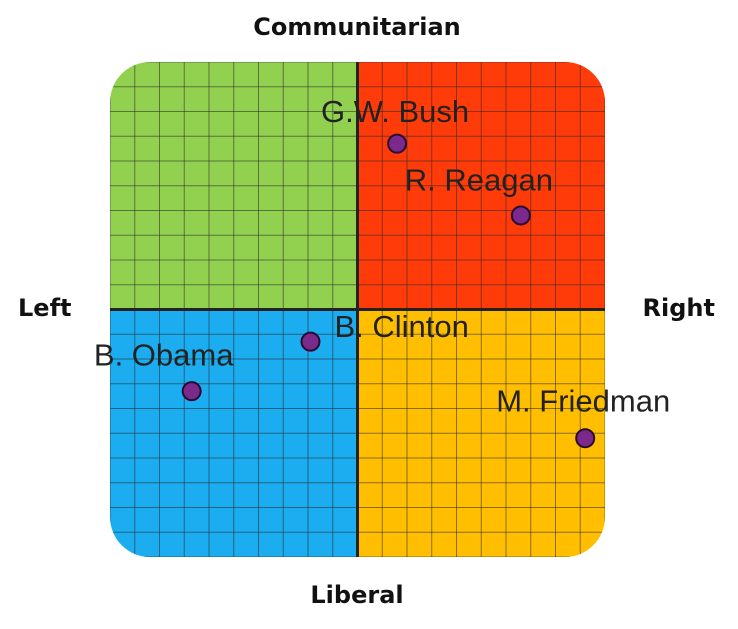 The width and height of the screenshot is (738, 629). What do you see at coordinates (44, 308) in the screenshot?
I see `left-axis-title: Left` at bounding box center [44, 308].